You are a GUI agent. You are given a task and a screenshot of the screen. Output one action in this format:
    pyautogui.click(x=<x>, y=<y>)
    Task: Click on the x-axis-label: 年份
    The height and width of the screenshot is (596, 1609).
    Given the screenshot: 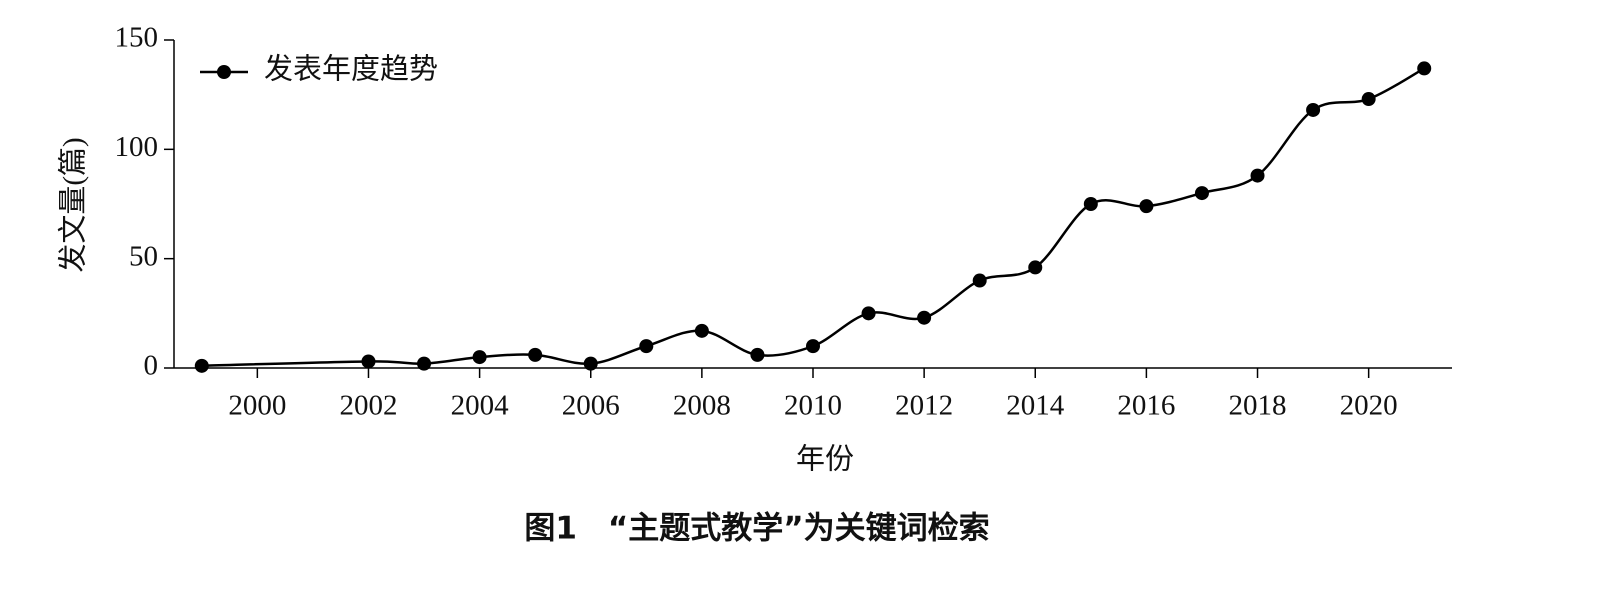 What is the action you would take?
    pyautogui.click(x=825, y=459)
    